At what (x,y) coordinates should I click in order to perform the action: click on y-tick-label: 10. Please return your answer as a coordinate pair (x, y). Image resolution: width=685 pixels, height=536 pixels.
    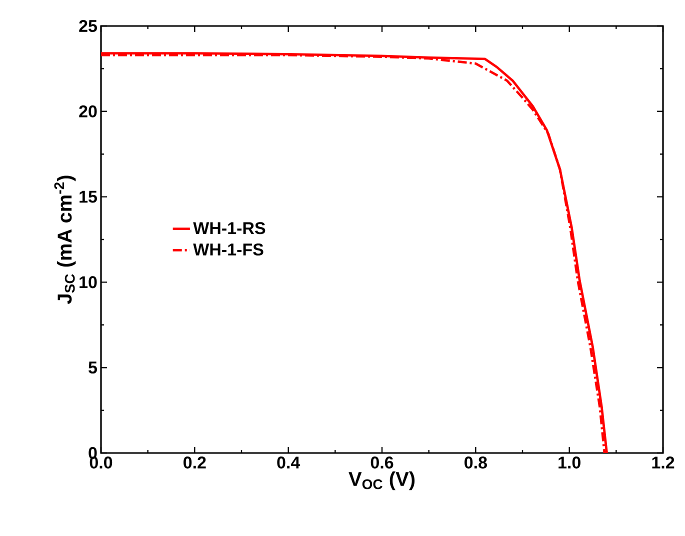
    Looking at the image, I should click on (88, 282).